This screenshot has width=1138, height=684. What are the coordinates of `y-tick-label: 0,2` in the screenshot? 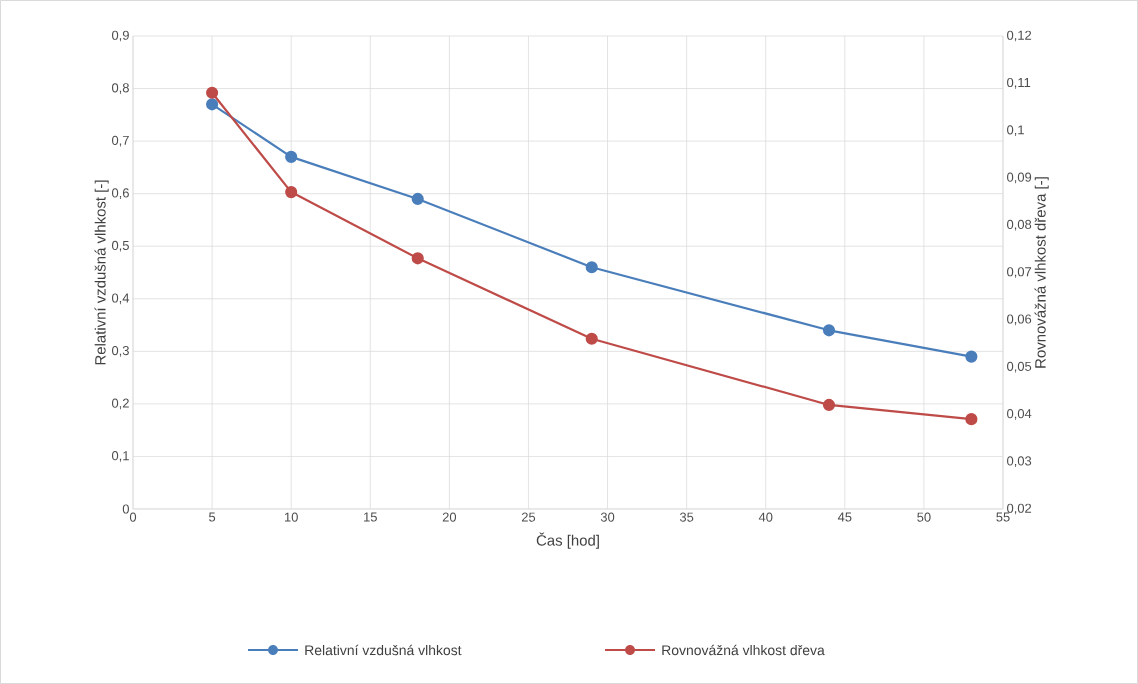 It's located at (120, 404).